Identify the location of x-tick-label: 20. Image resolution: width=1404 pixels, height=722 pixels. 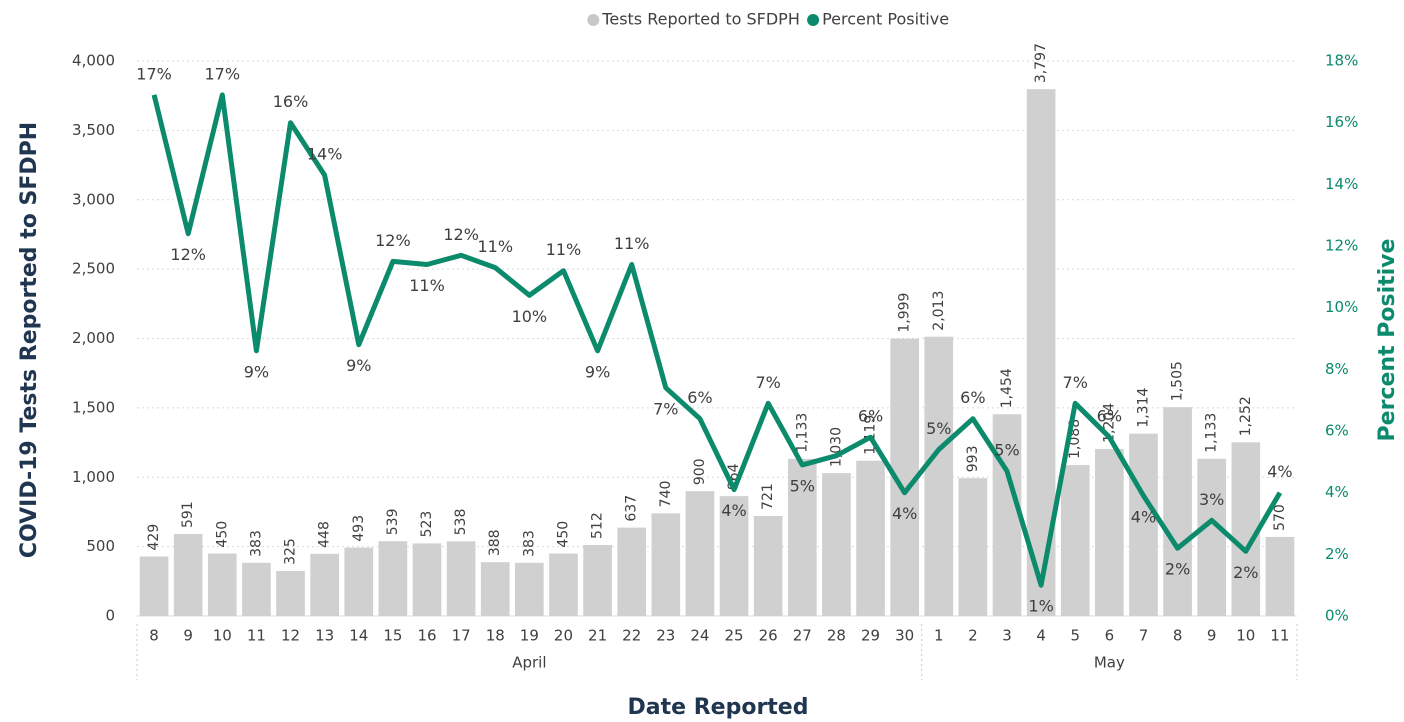
(563, 636).